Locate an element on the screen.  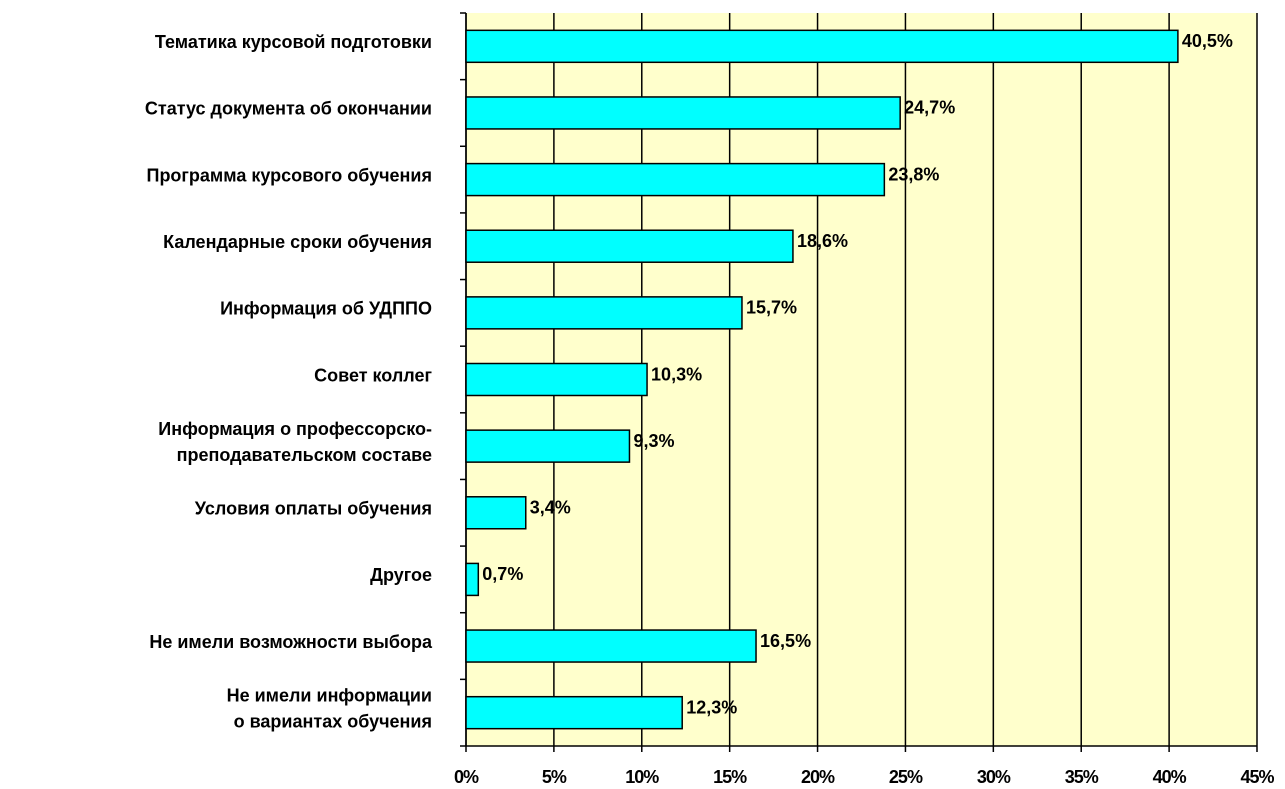
y-tick-label: Не имели возможности выбора is located at coordinates (291, 642).